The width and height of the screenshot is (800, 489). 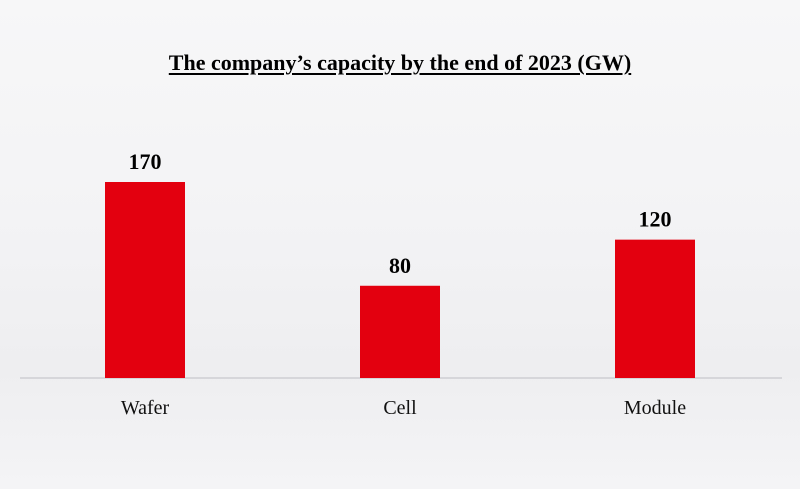 What do you see at coordinates (655, 308) in the screenshot?
I see `bar-module` at bounding box center [655, 308].